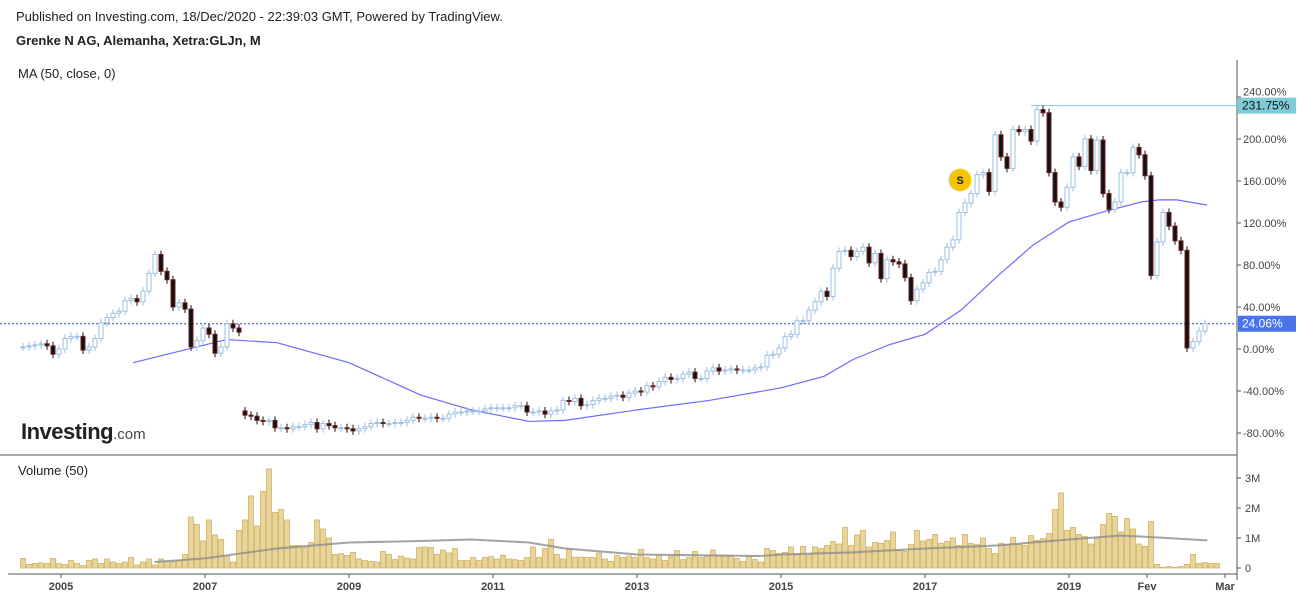 This screenshot has width=1299, height=598. What do you see at coordinates (67, 73) in the screenshot?
I see `ma-indicator-label: MA (50, close, 0)` at bounding box center [67, 73].